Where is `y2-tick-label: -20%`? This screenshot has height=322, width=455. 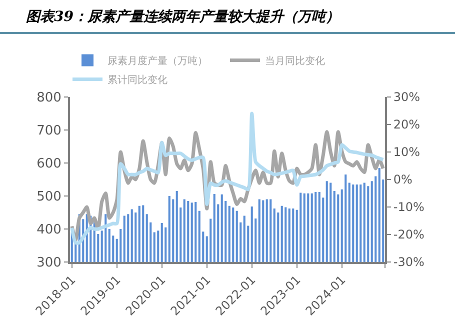
y2-tick-label: -20% is located at coordinates (408, 235).